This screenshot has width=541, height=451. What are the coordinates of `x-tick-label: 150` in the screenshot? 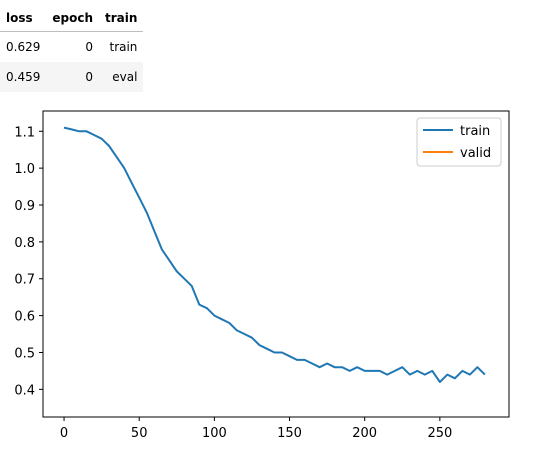 It's located at (289, 433).